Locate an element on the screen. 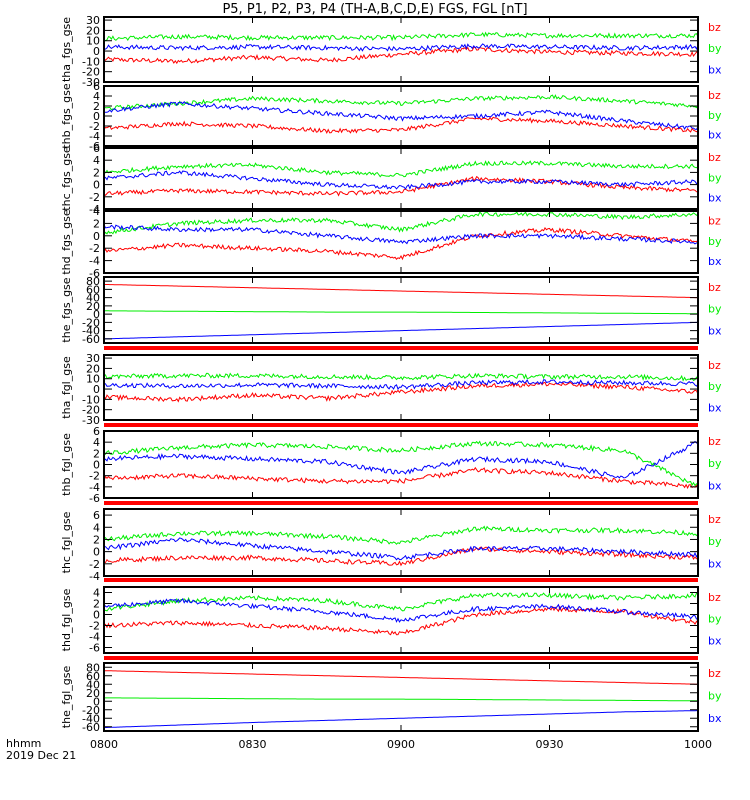 The width and height of the screenshot is (750, 800). x-tick-label: 0930 is located at coordinates (550, 744).